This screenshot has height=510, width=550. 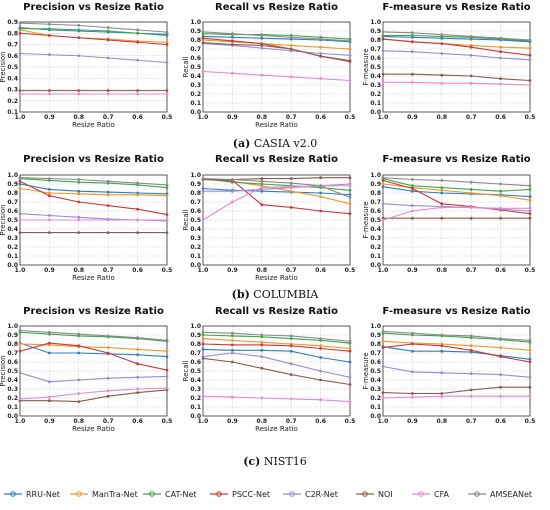 What do you see at coordinates (3, 370) in the screenshot?
I see `y-axis-label: Precision` at bounding box center [3, 370].